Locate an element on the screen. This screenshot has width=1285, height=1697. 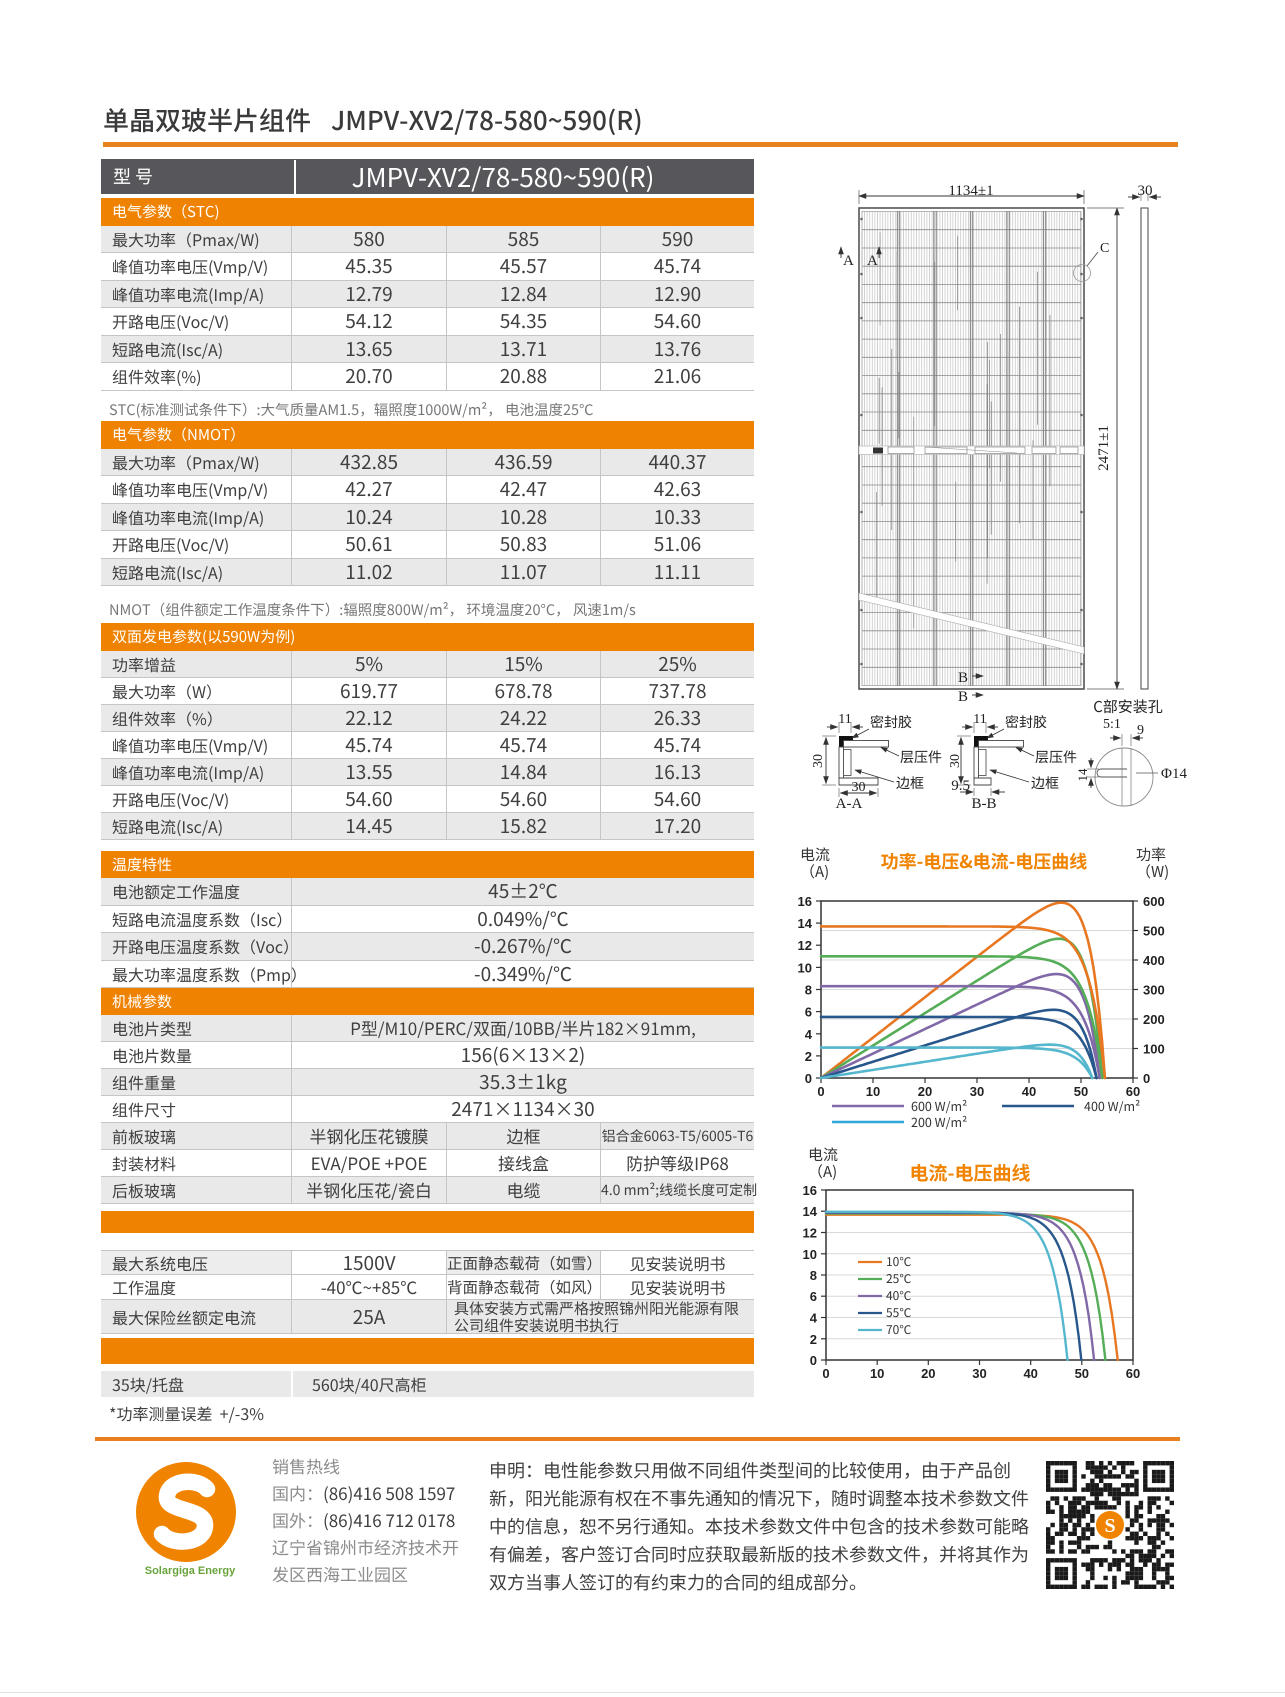
svg-text: C is located at coordinates (1104, 248).